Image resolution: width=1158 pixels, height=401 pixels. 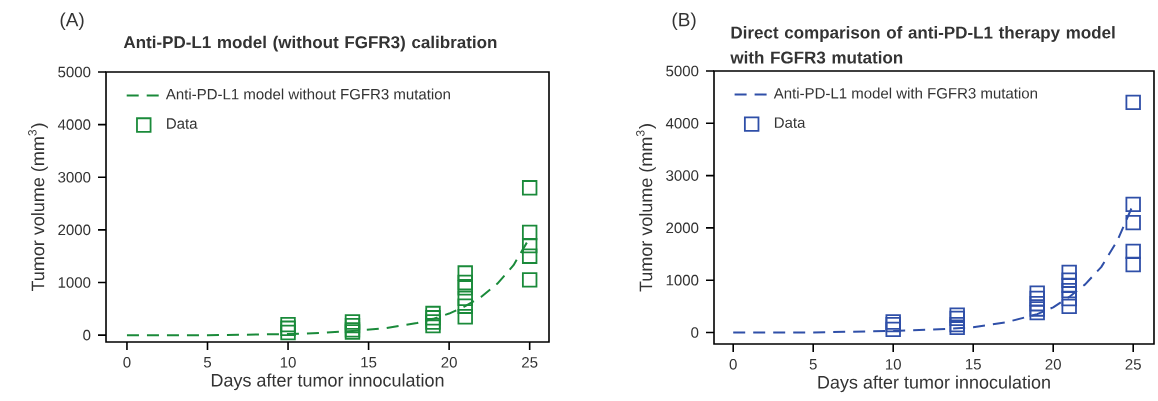 I want to click on text: (A), so click(x=72, y=21).